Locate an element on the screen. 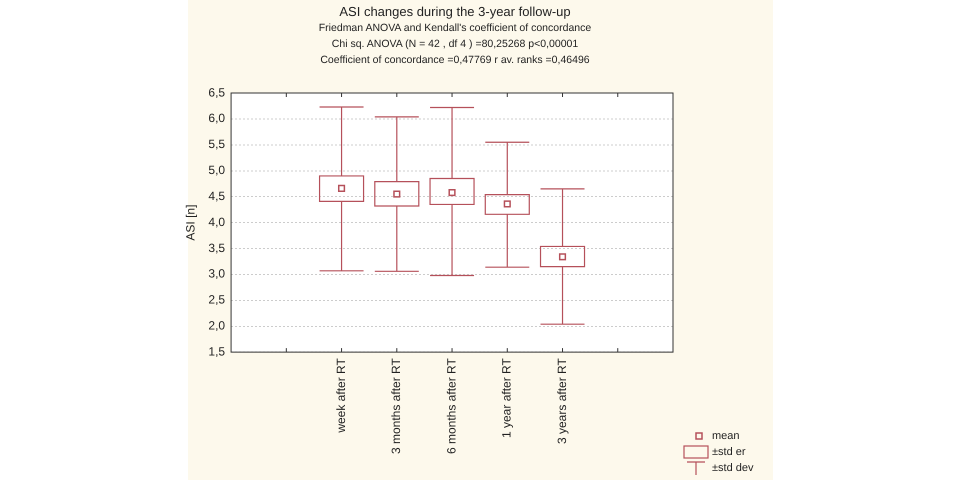 This screenshot has height=480, width=953. x-tick-label: 1 year after RT is located at coordinates (507, 398).